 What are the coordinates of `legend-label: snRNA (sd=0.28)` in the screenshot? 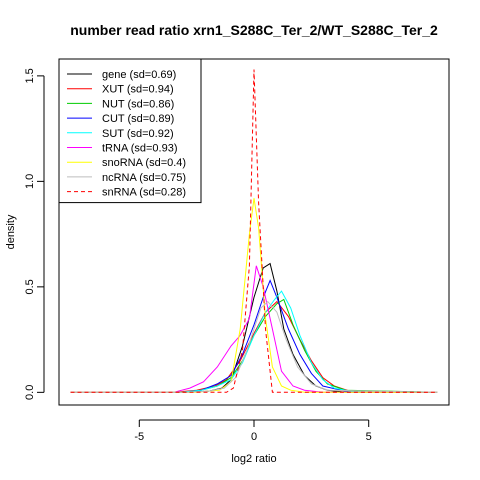 It's located at (144, 193).